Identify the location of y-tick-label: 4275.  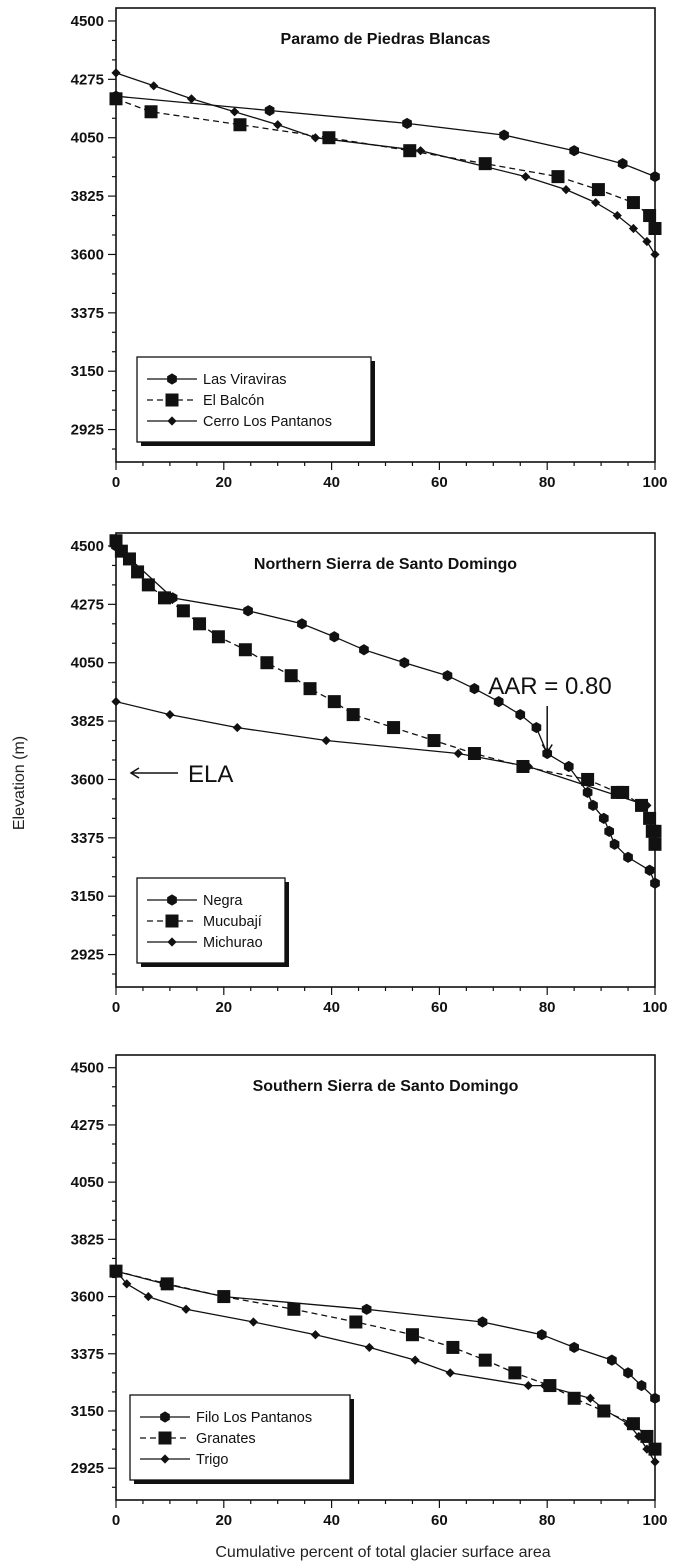
(87, 604).